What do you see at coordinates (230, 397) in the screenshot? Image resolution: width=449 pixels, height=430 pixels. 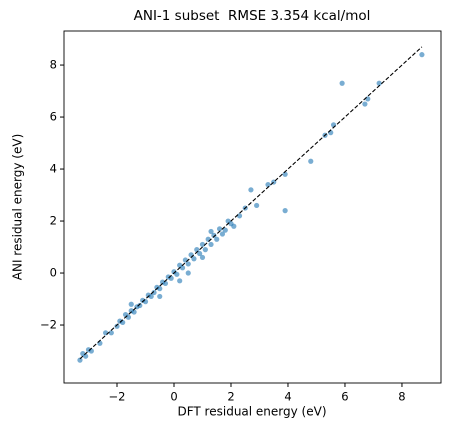 I see `x-tick-label: 2` at bounding box center [230, 397].